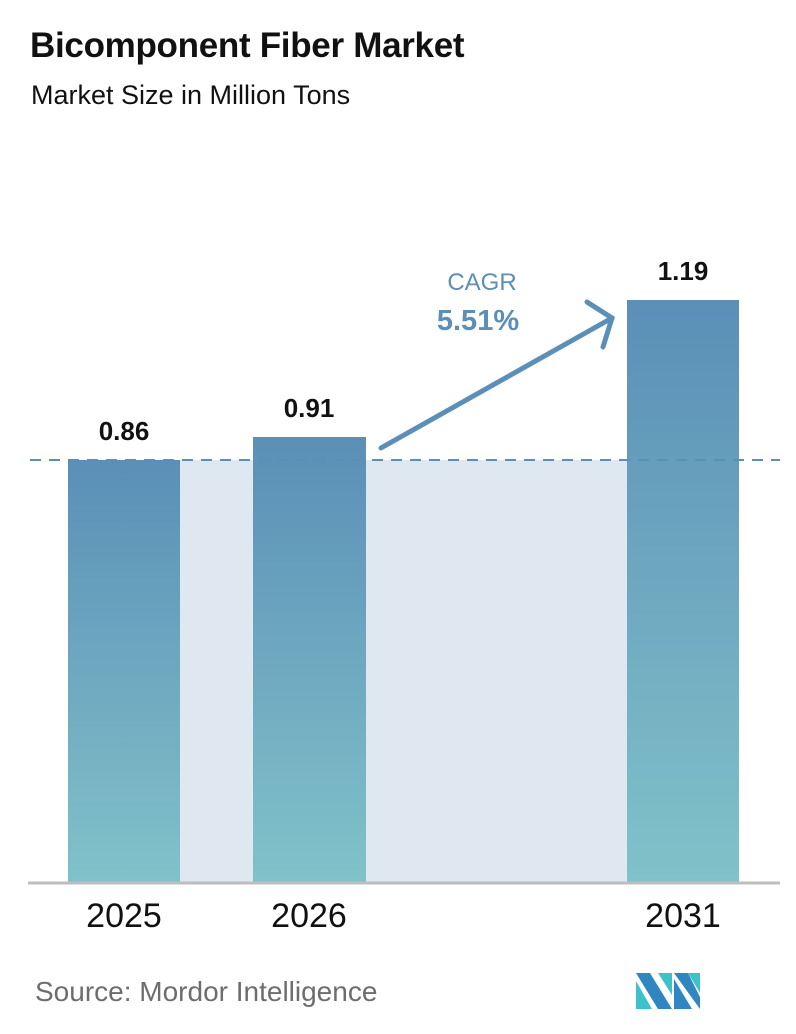 This screenshot has height=1034, width=796. What do you see at coordinates (668, 991) in the screenshot?
I see `mordor-intelligence-logo-icon` at bounding box center [668, 991].